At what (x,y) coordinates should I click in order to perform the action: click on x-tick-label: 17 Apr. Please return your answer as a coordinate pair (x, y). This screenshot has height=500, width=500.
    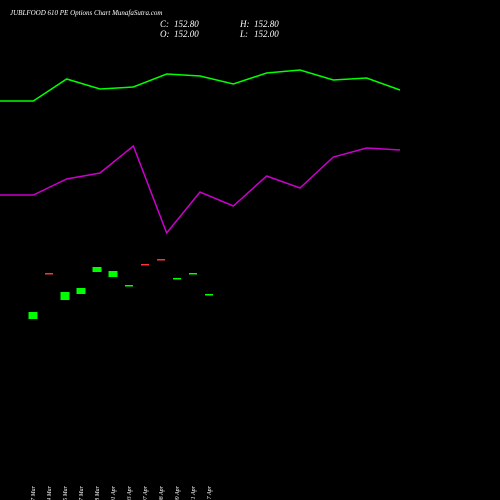
    Looking at the image, I should click on (210, 492).